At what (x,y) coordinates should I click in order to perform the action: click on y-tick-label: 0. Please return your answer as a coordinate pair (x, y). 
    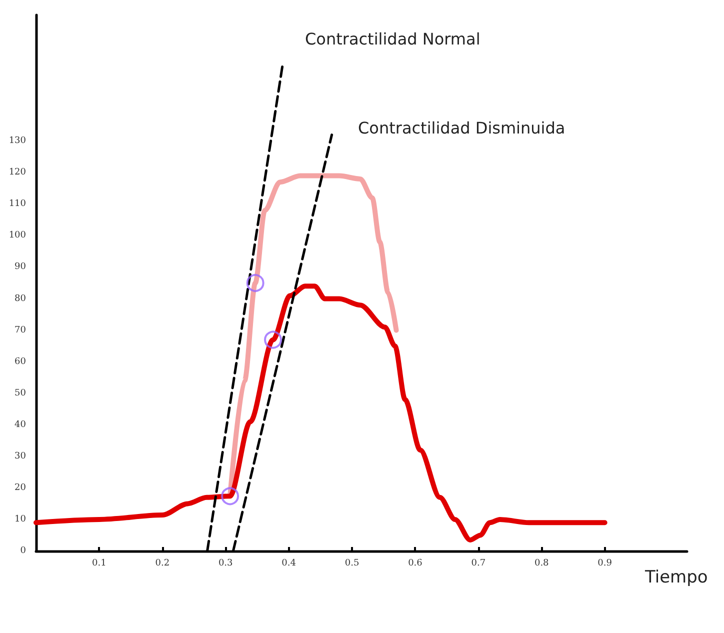
    Looking at the image, I should click on (23, 551).